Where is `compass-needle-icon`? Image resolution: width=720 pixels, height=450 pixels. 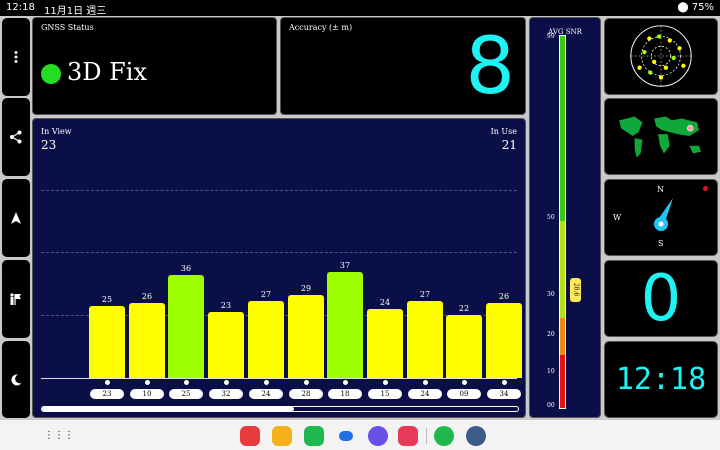
compass-needle-icon is located at coordinates (663, 214).